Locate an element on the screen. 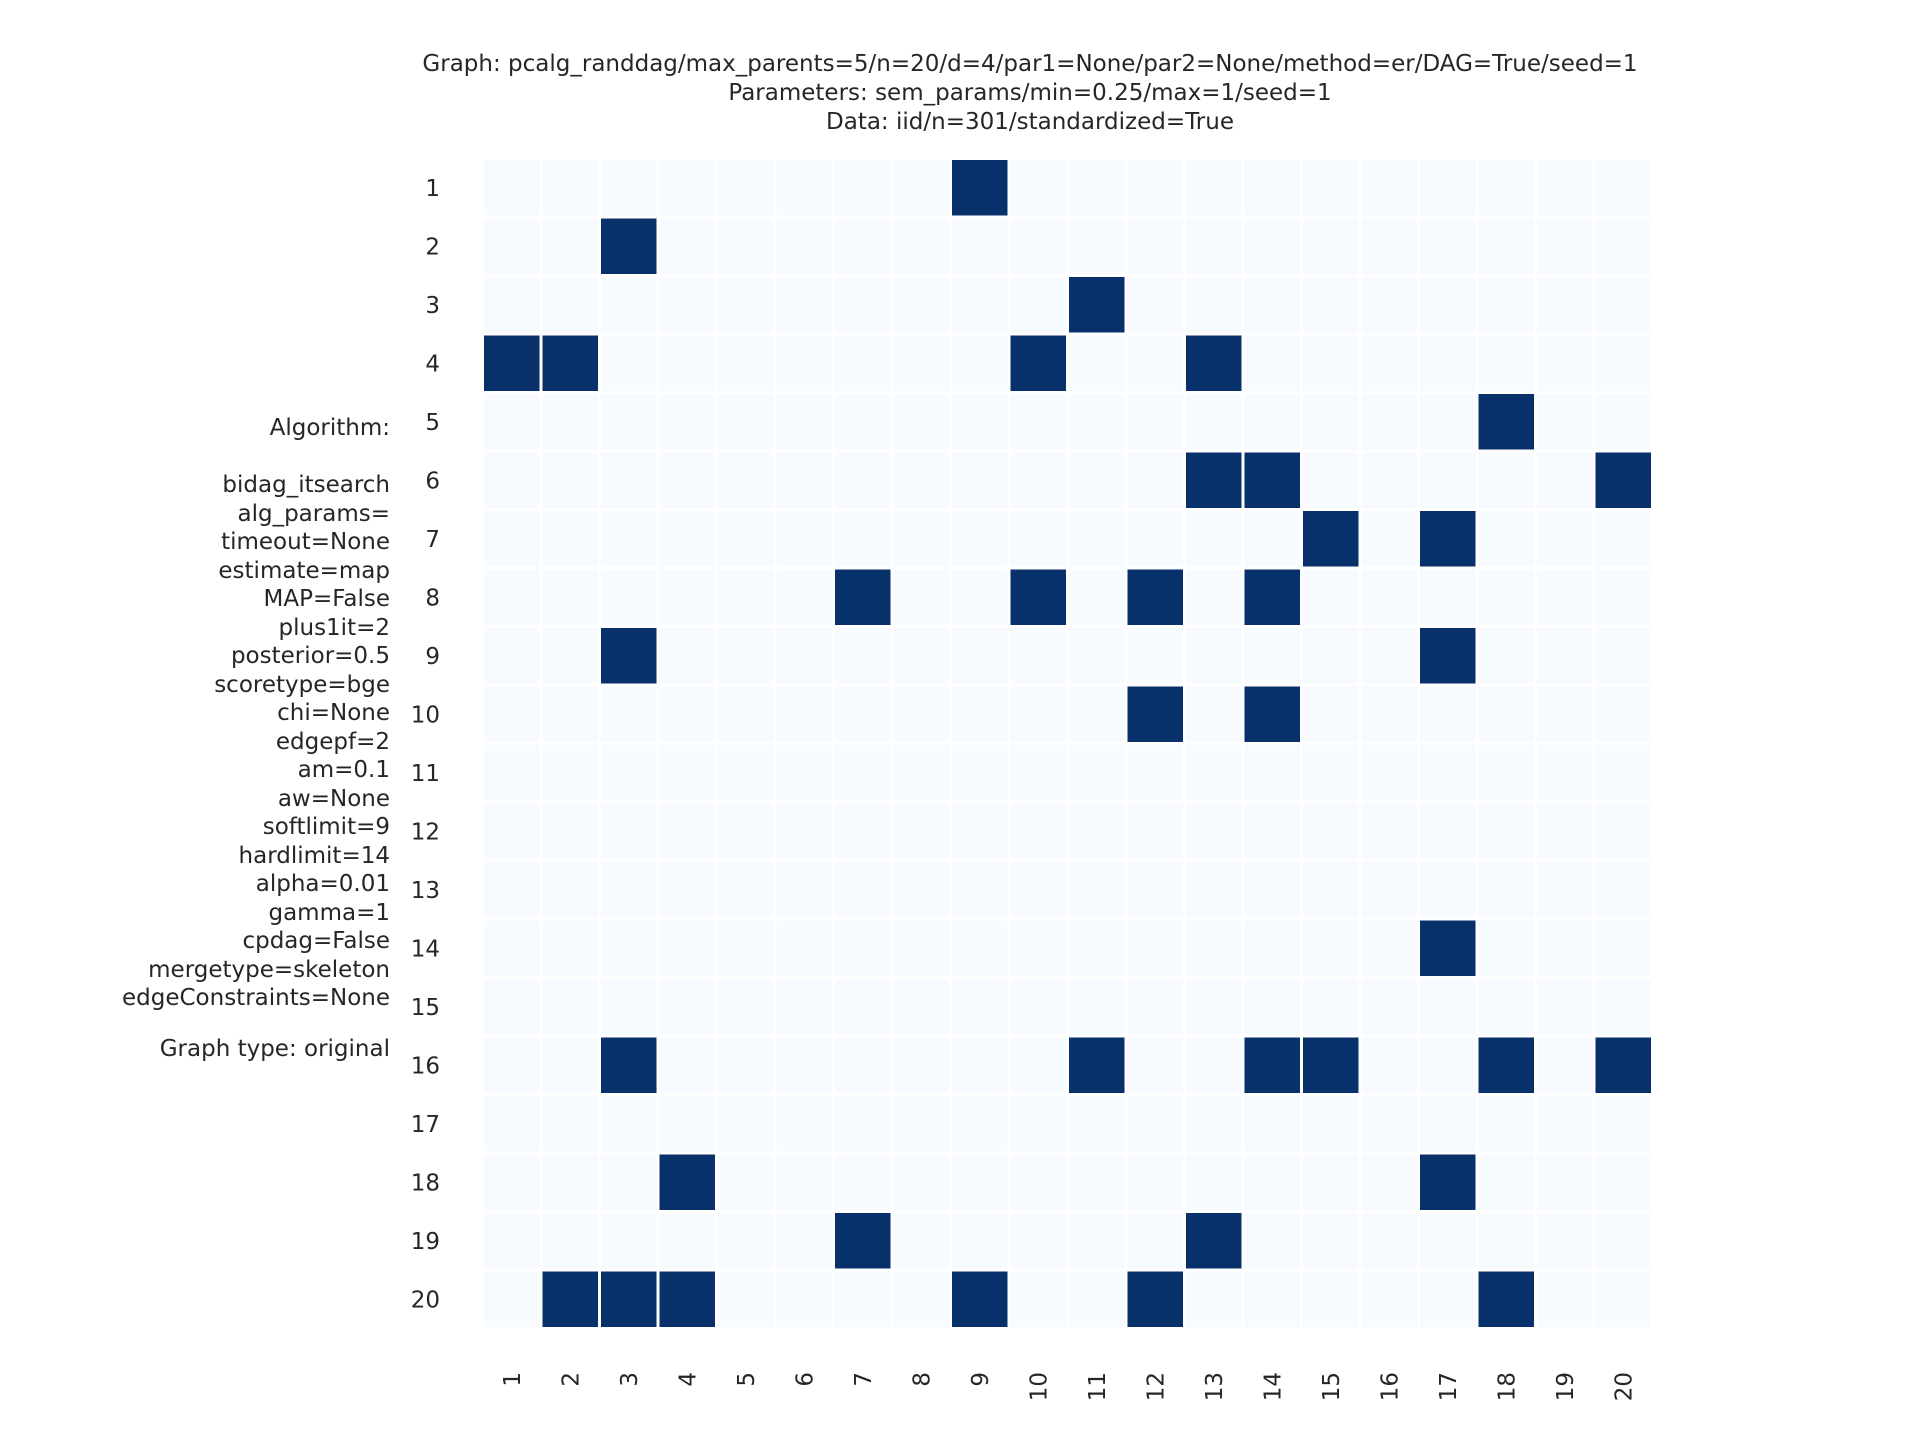 This screenshot has width=1920, height=1440. algorithm-param: alpha=0.01 is located at coordinates (322, 884).